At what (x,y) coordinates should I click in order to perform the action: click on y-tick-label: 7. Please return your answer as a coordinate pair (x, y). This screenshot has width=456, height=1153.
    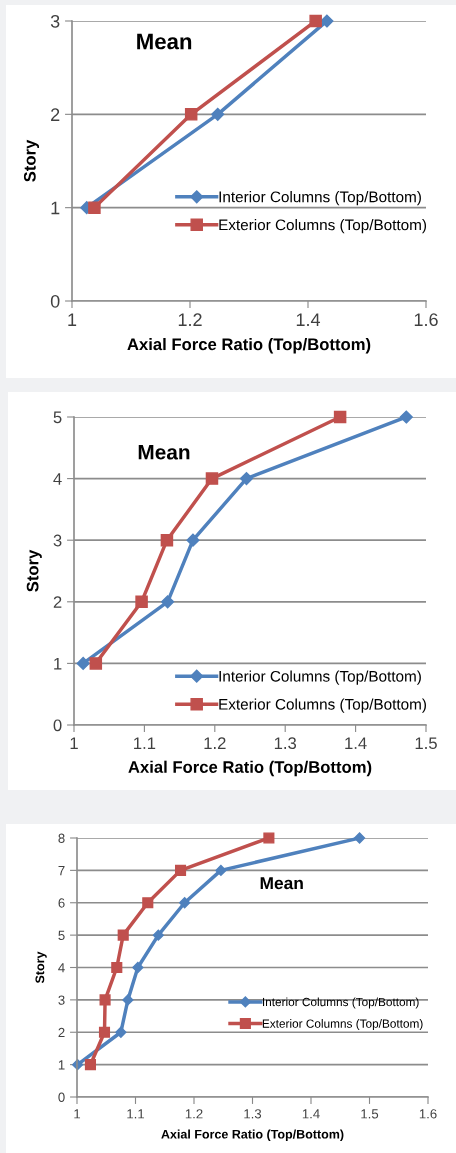
    Looking at the image, I should click on (61, 871).